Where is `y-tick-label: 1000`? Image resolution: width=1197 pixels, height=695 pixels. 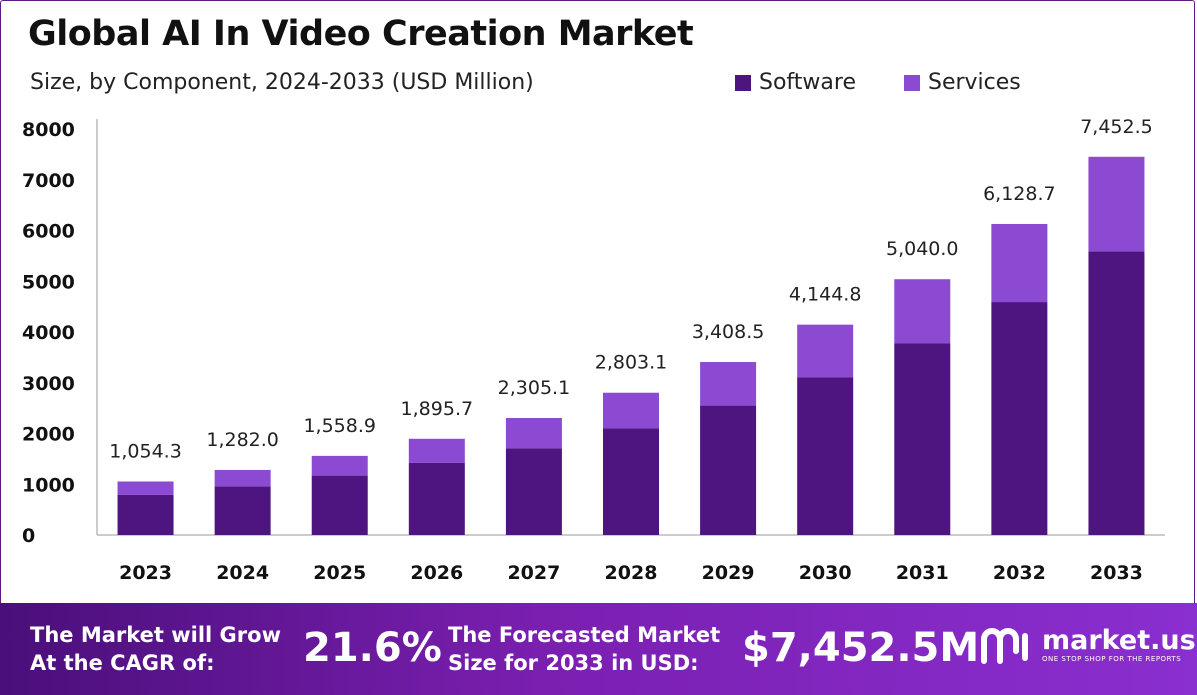
y-tick-label: 1000 is located at coordinates (48, 485).